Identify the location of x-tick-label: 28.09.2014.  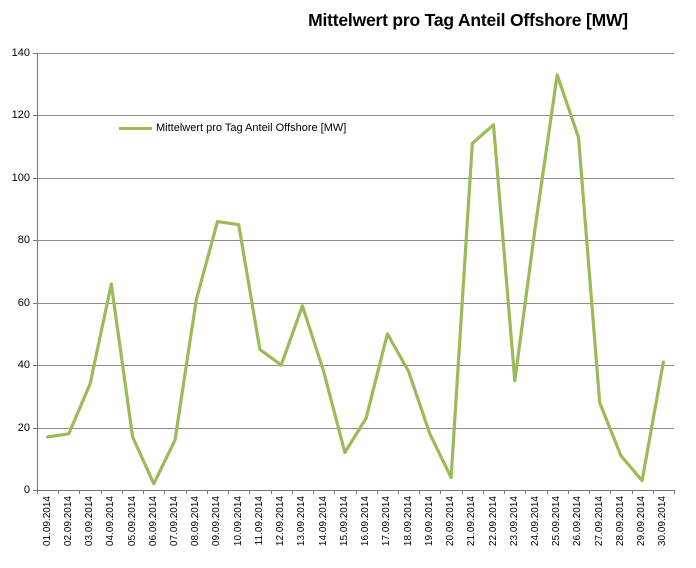
(620, 521).